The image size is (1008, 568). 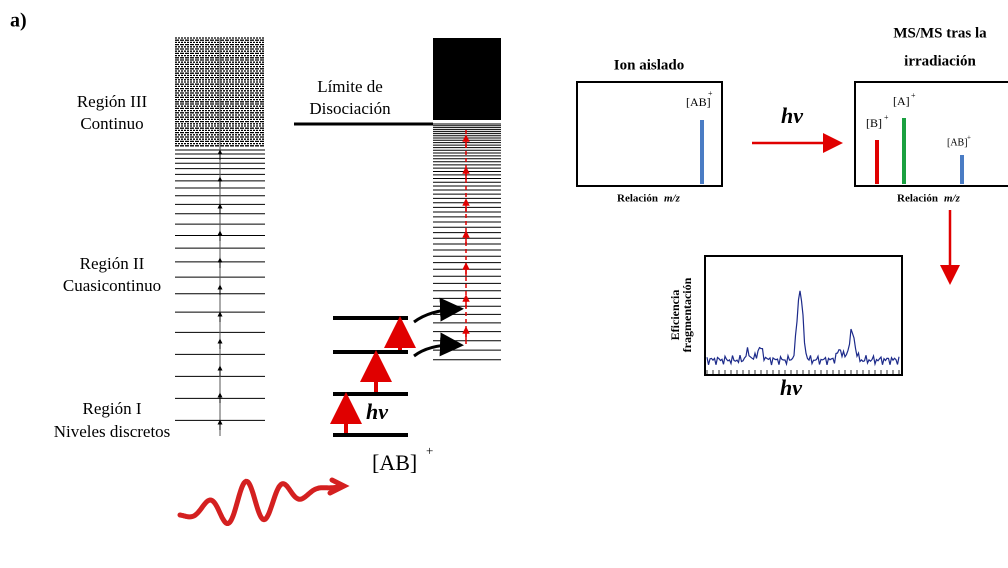 I want to click on peak-label: [B], so click(x=874, y=123).